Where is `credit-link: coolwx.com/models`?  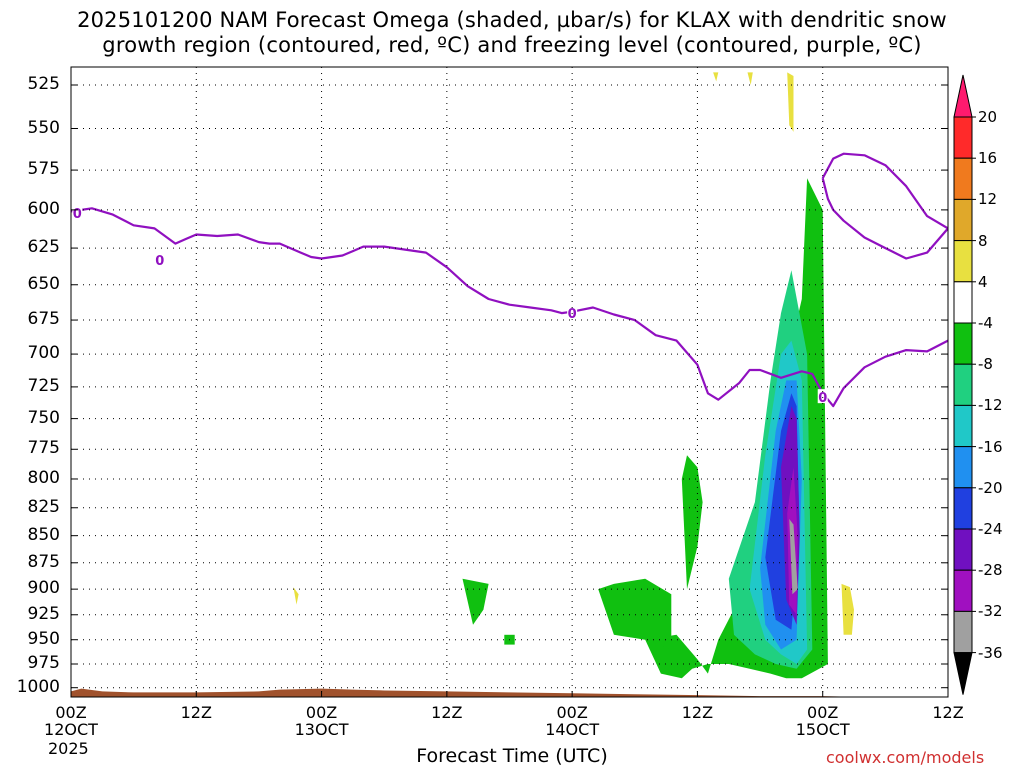
credit-link: coolwx.com/models is located at coordinates (905, 757).